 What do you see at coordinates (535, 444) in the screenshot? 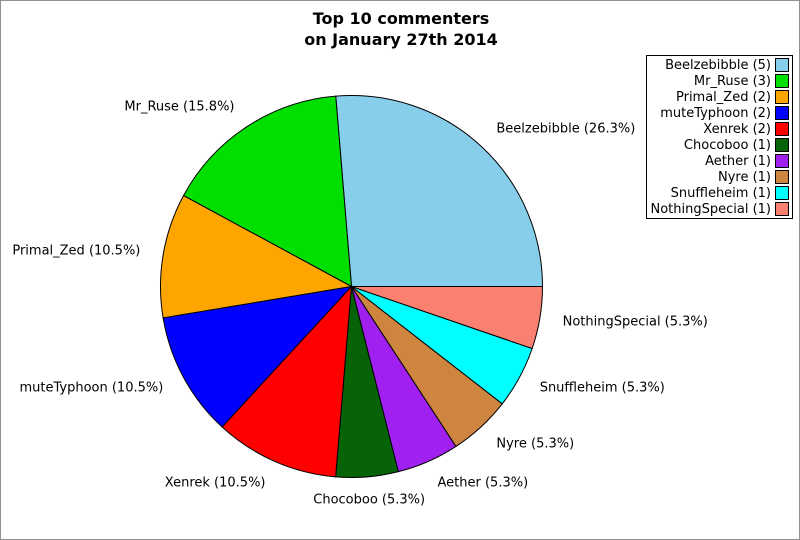
I see `slice-label-nyre: Nyre (5.3%)` at bounding box center [535, 444].